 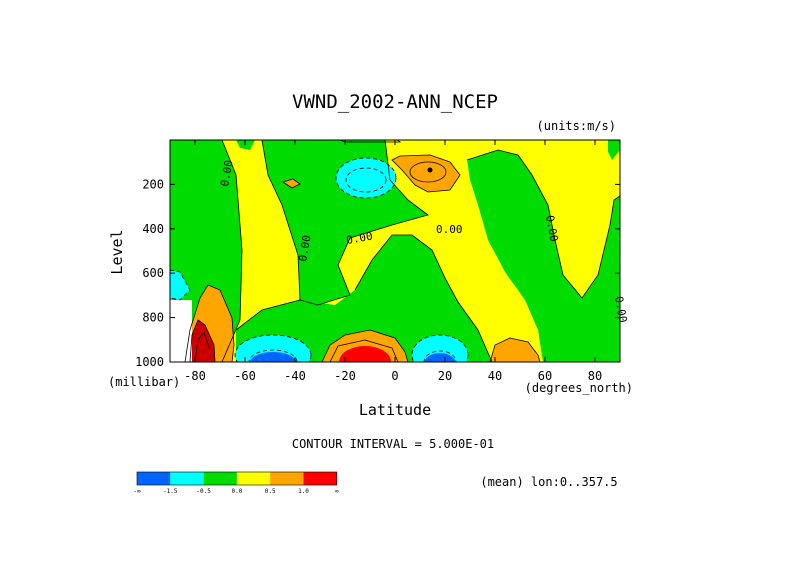 I want to click on colorbar-label: -∞, so click(x=137, y=491).